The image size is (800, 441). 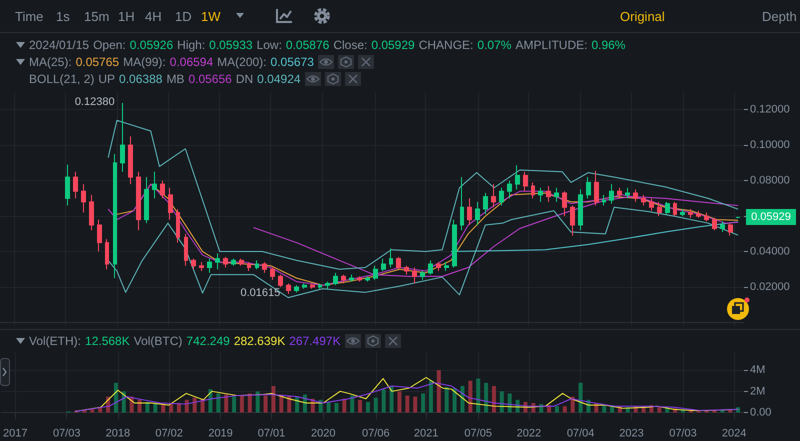 I want to click on text: 282.639K, so click(x=260, y=341).